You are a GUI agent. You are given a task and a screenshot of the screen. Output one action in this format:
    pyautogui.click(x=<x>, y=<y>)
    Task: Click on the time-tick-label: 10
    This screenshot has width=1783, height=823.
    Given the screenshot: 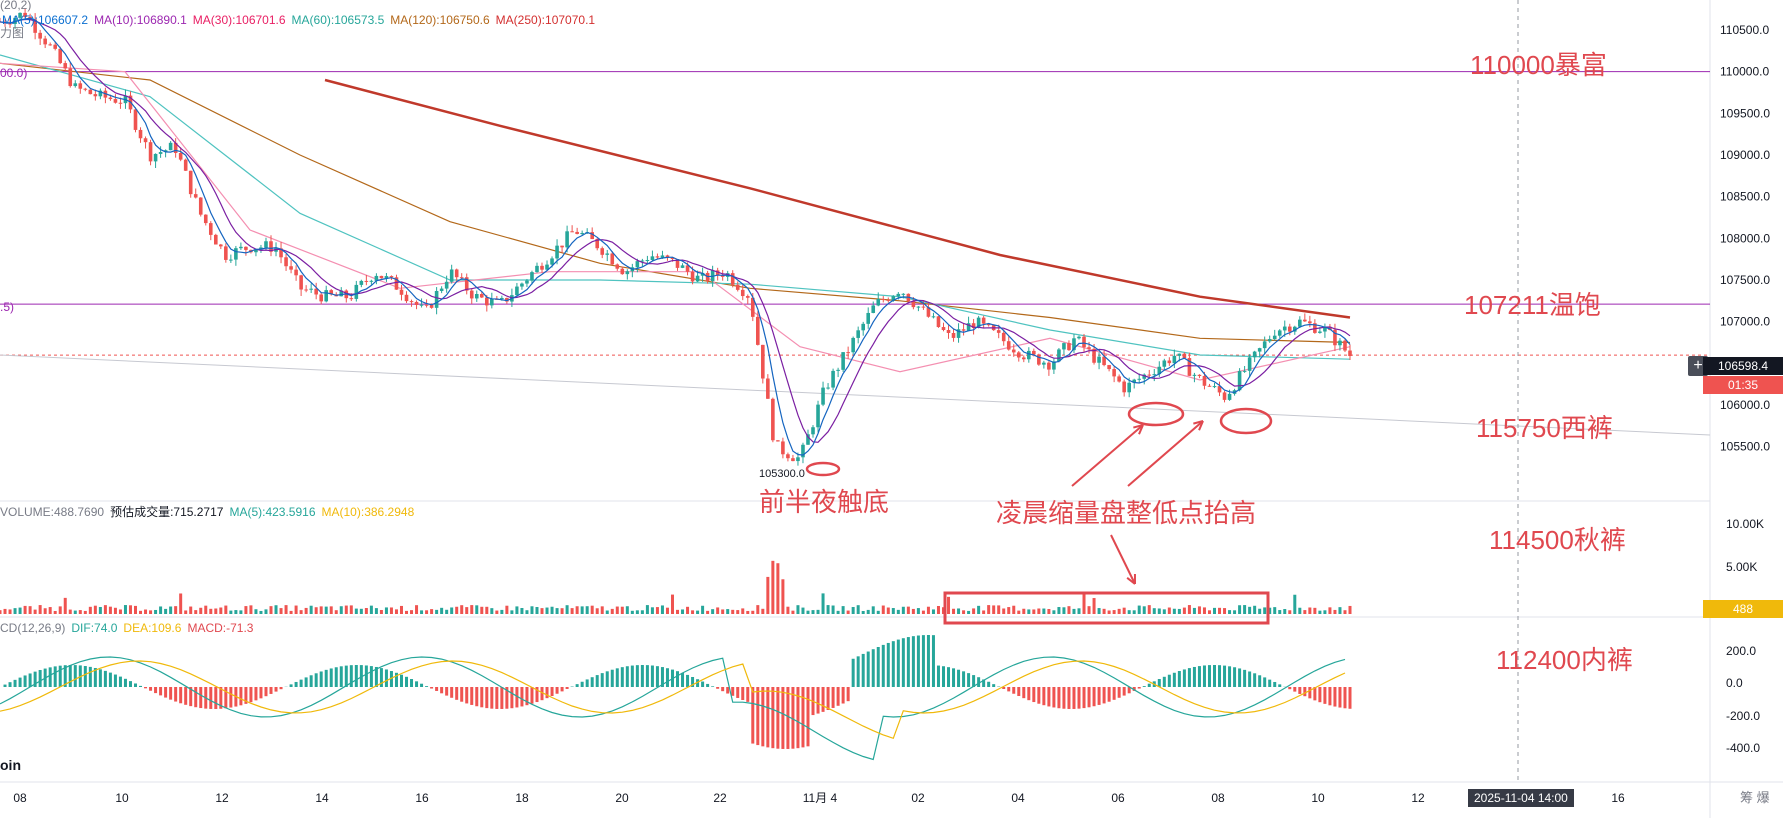 What is the action you would take?
    pyautogui.click(x=122, y=798)
    